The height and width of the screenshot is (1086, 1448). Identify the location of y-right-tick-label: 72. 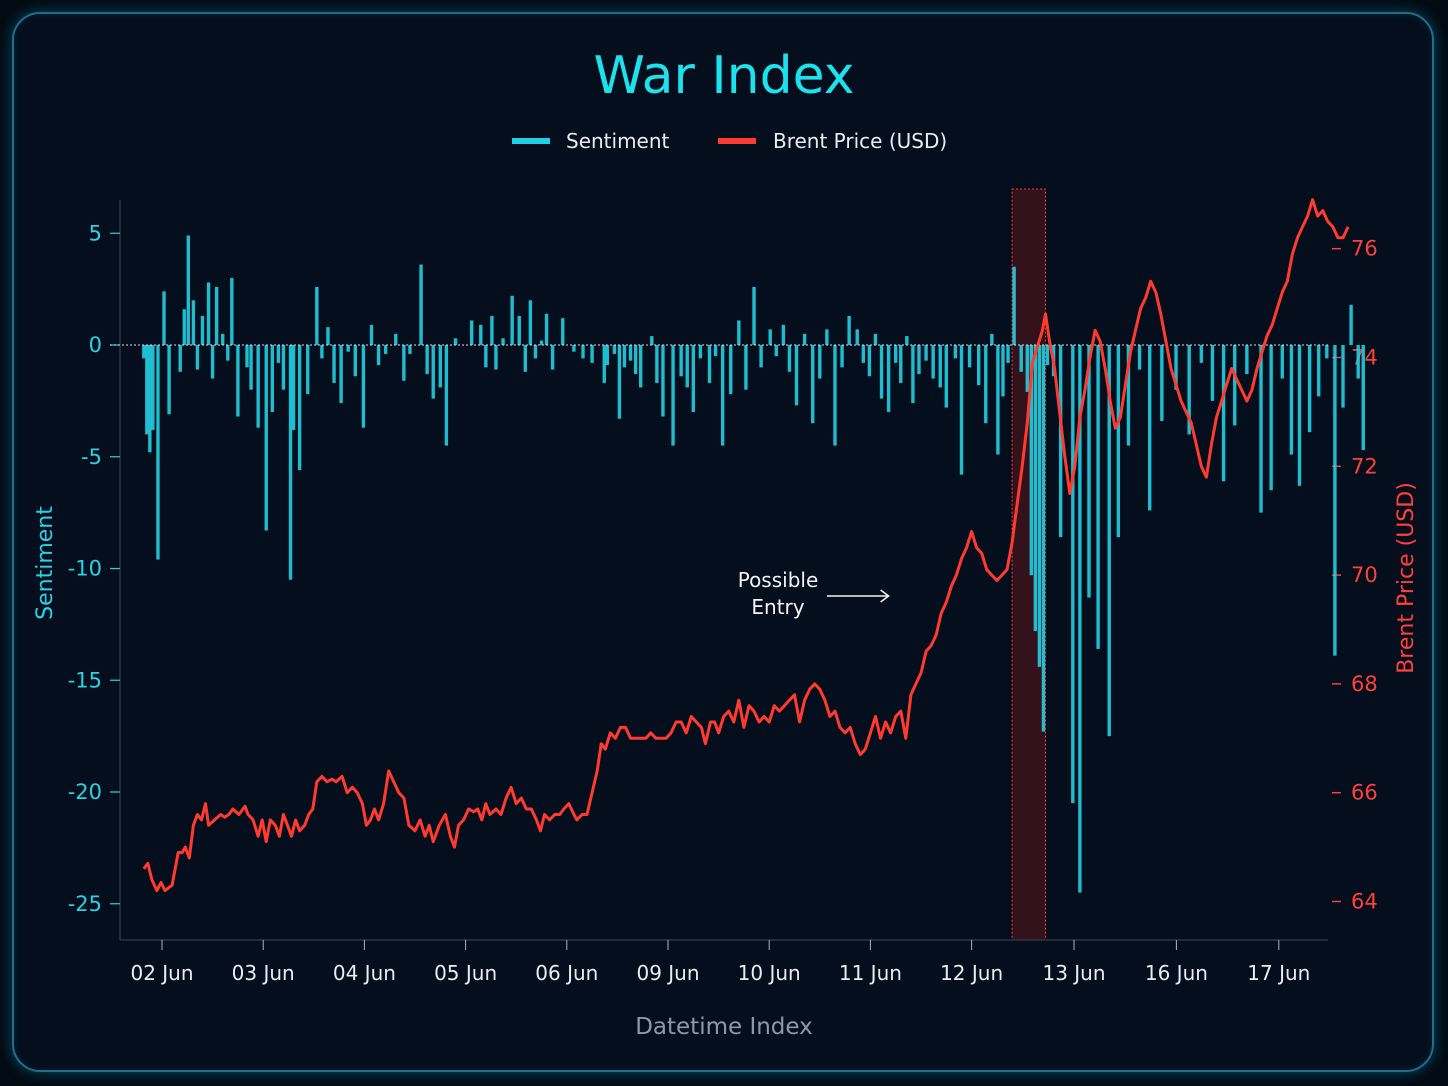
(1364, 466).